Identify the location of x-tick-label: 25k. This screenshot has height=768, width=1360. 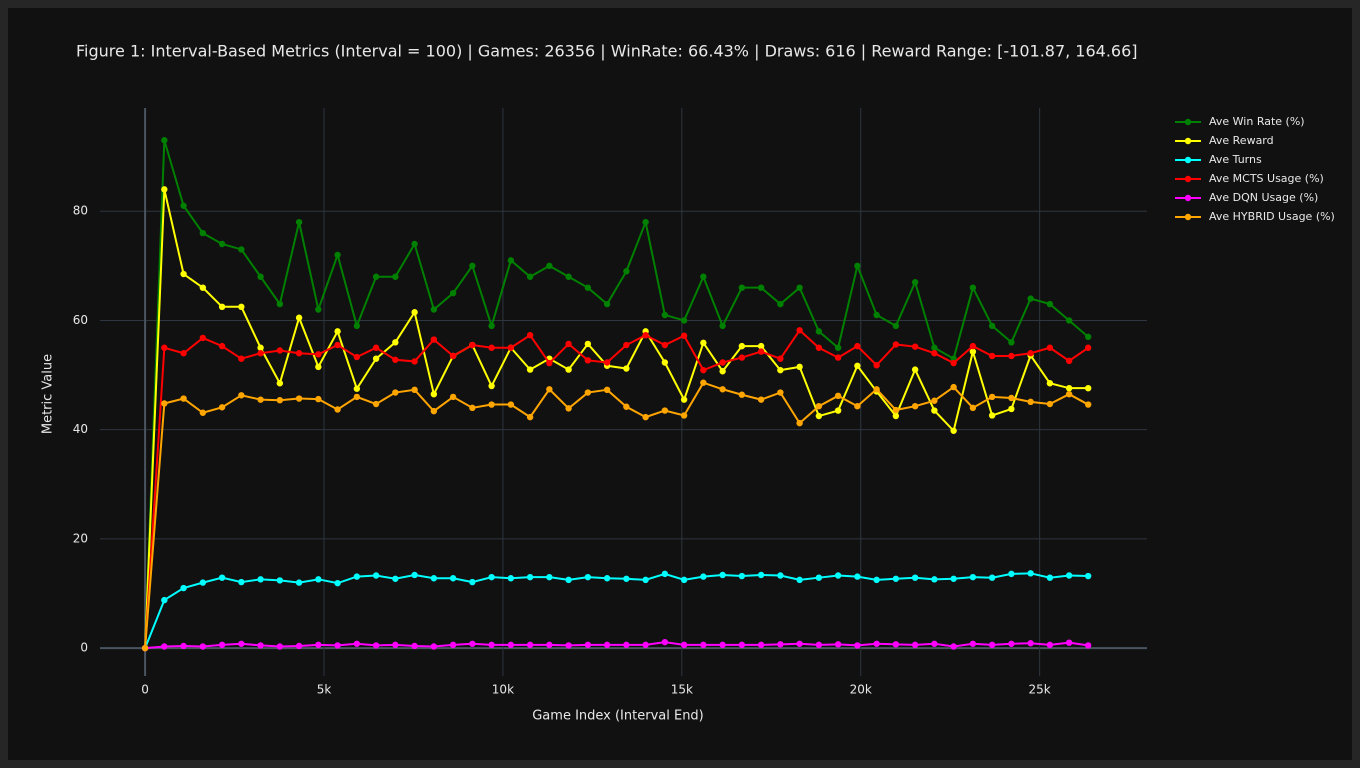
(1040, 690).